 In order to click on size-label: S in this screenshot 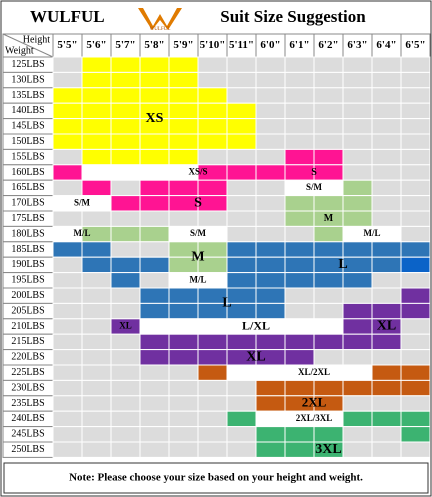, I will do `click(314, 172)`.